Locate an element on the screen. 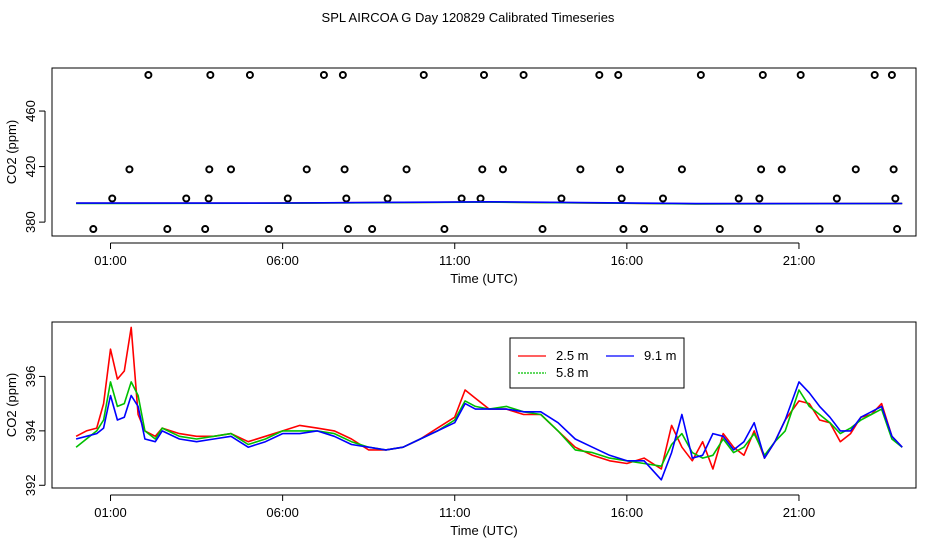  y-tick-label: 380 is located at coordinates (30, 222).